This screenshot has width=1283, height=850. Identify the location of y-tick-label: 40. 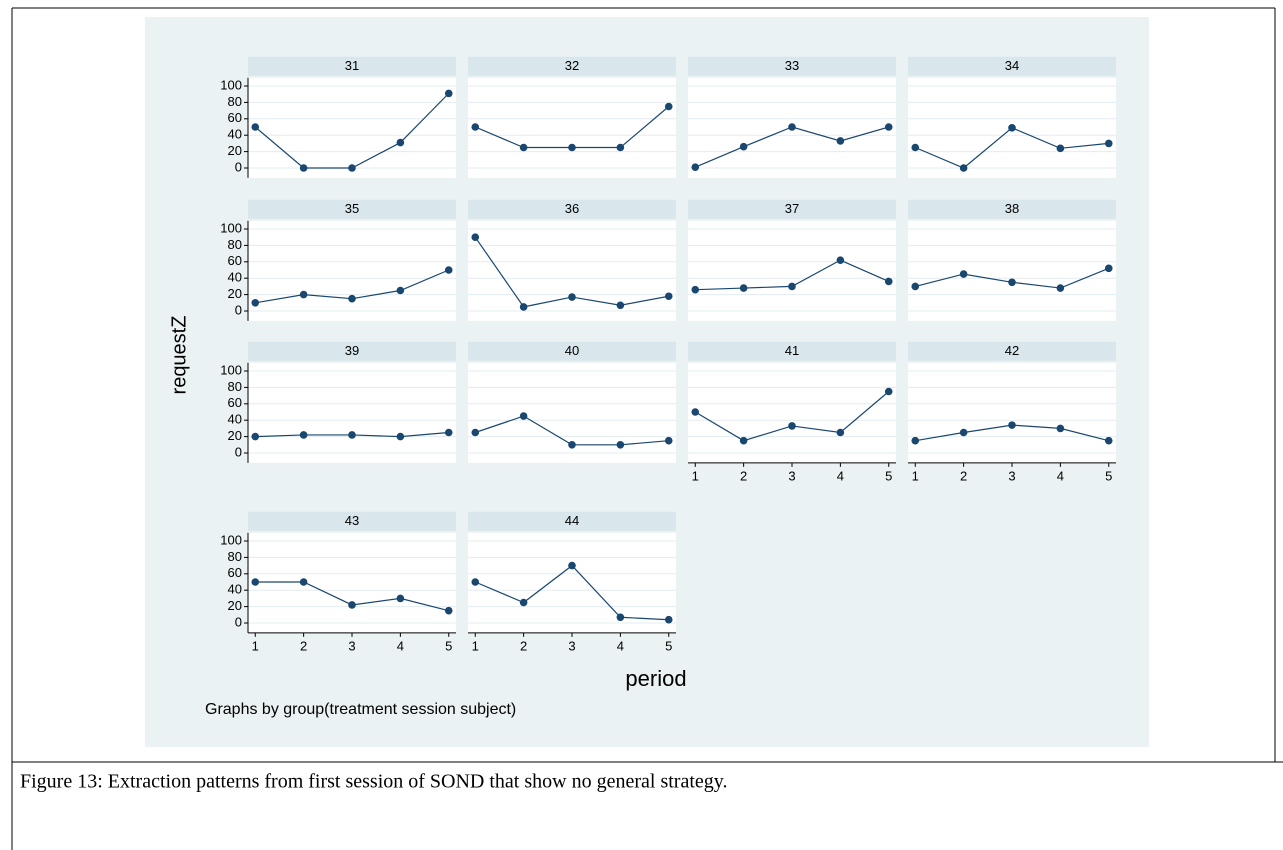
(235, 277).